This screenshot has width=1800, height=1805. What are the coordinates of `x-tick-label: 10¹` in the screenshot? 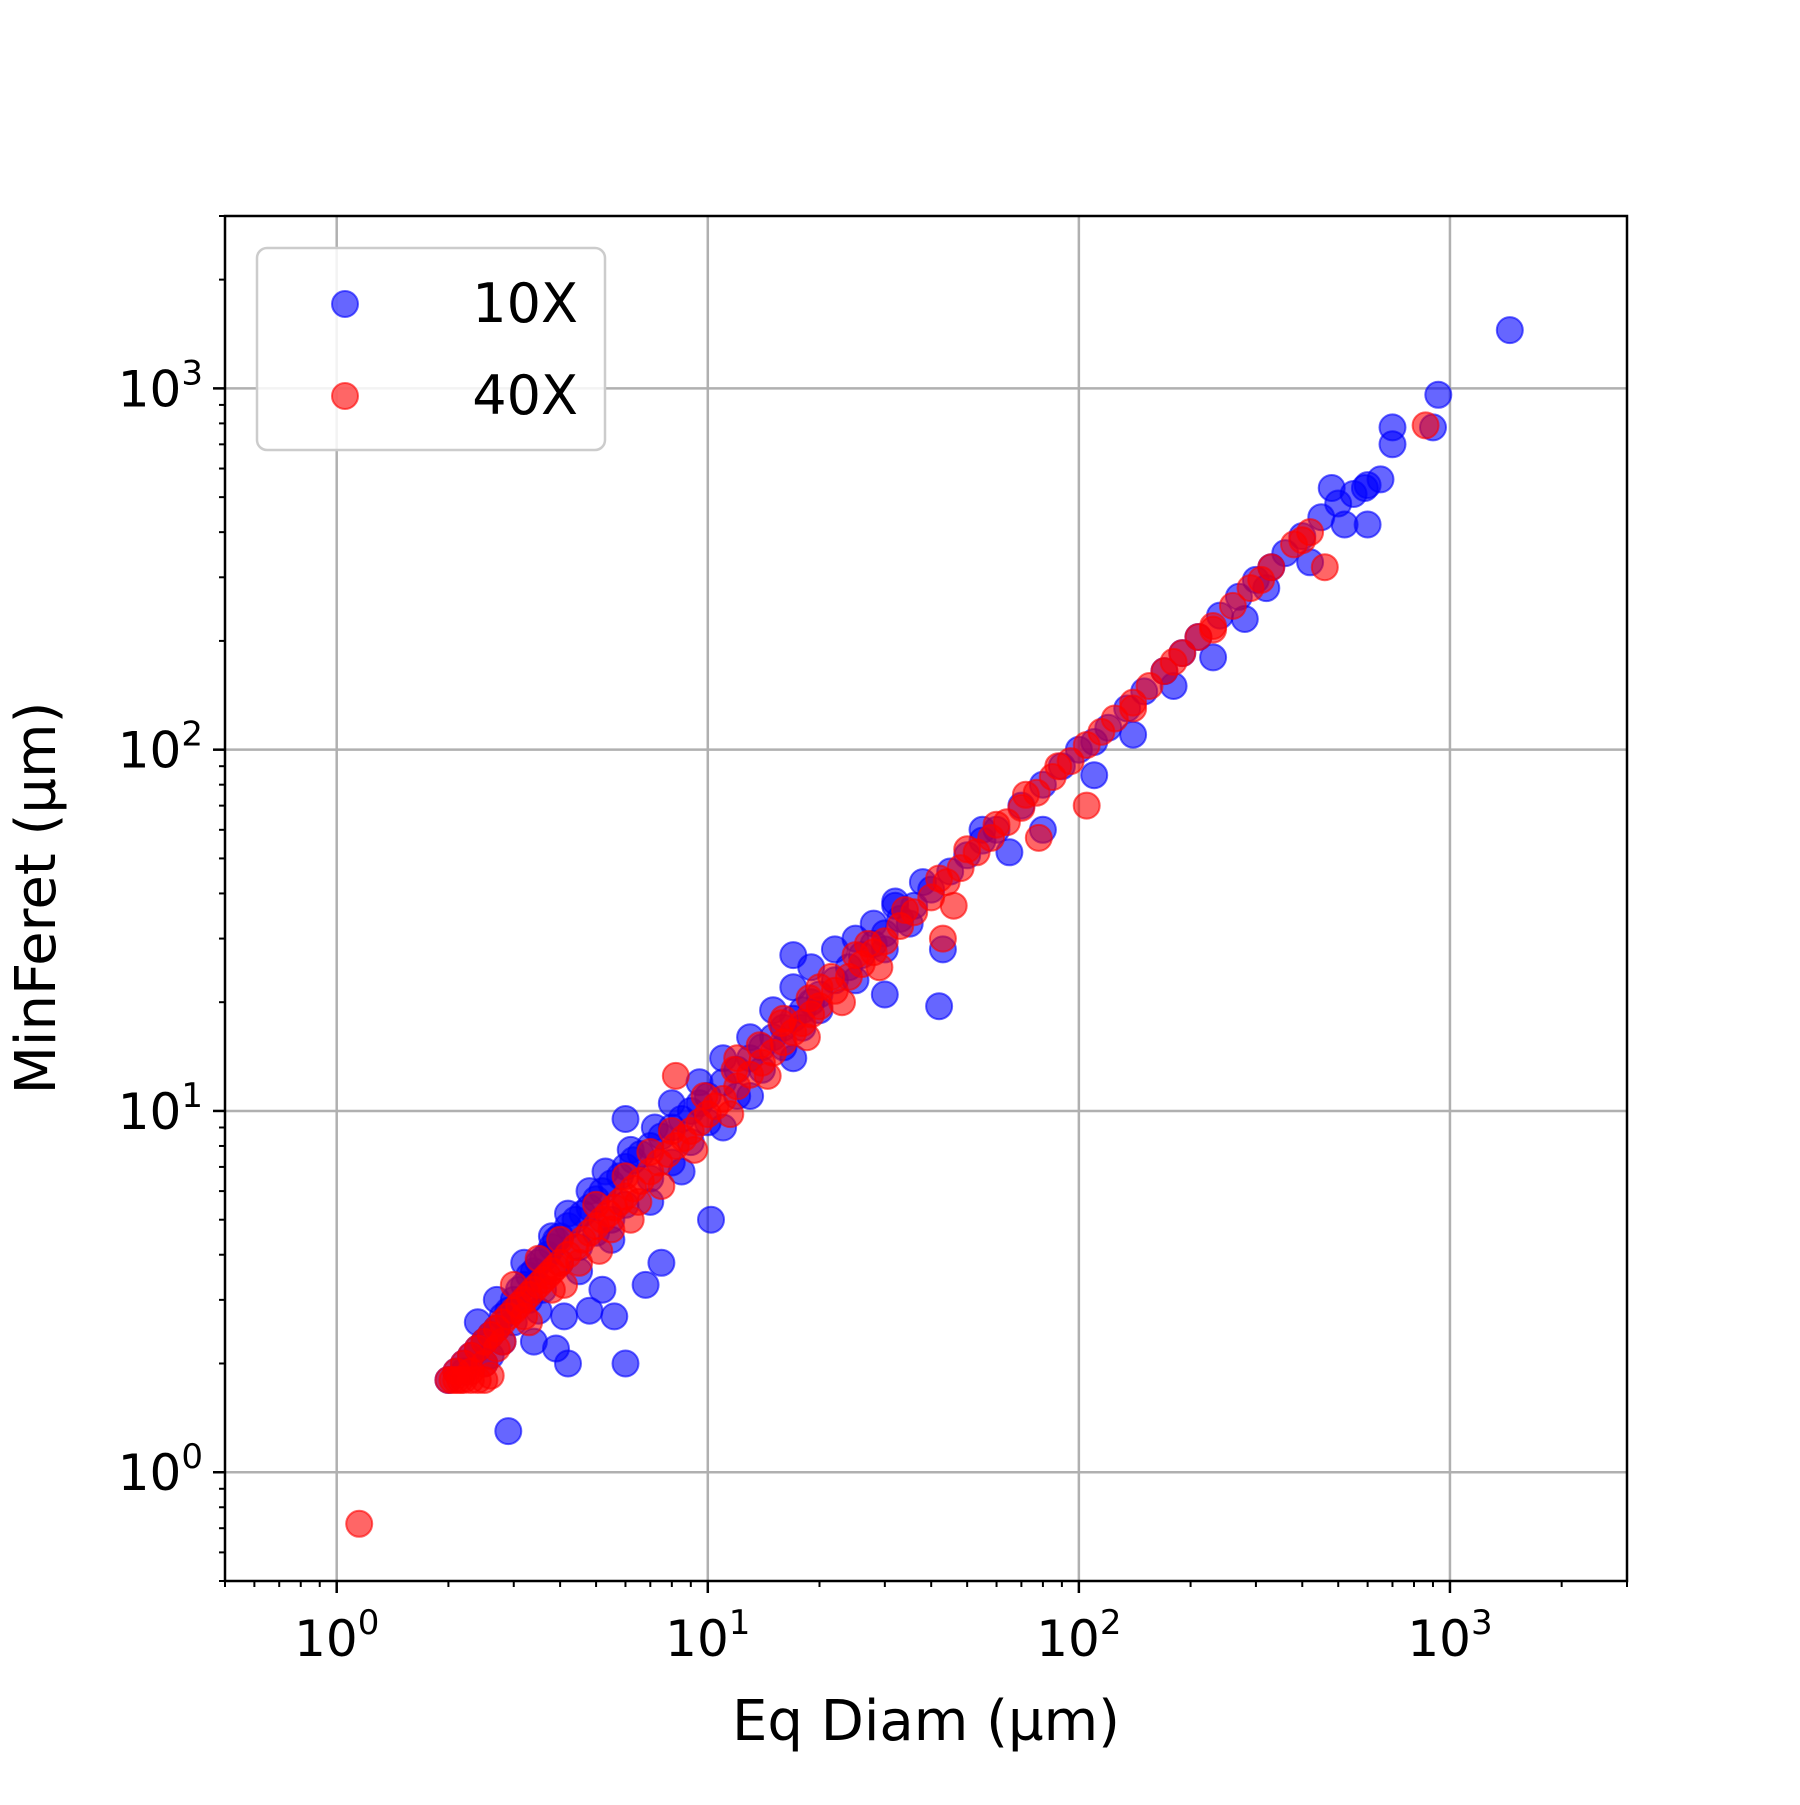 It's located at (707, 1635).